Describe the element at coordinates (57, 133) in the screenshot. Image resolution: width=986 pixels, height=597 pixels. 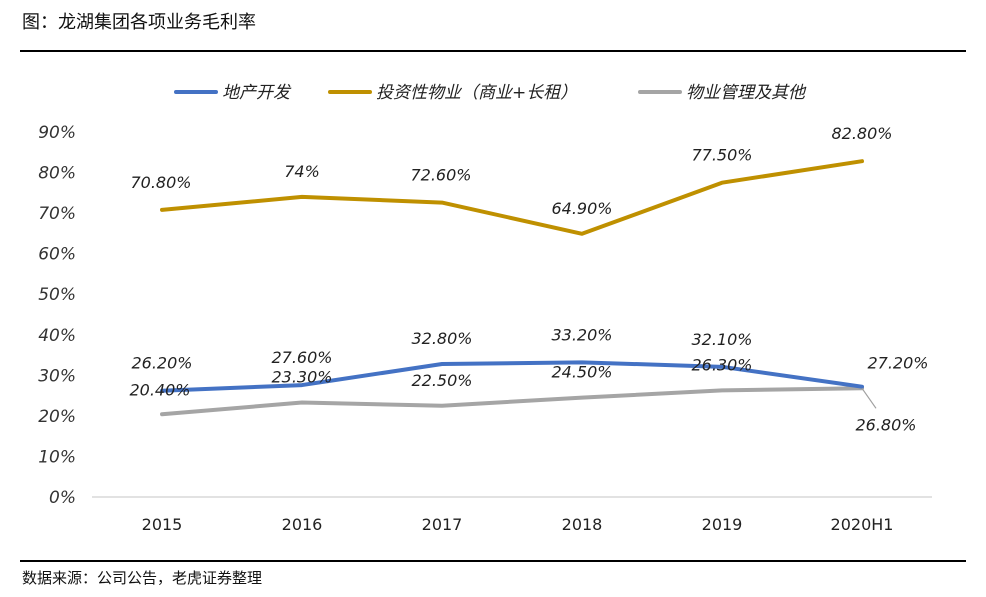
I see `y-tick-label-90: 90%` at that location.